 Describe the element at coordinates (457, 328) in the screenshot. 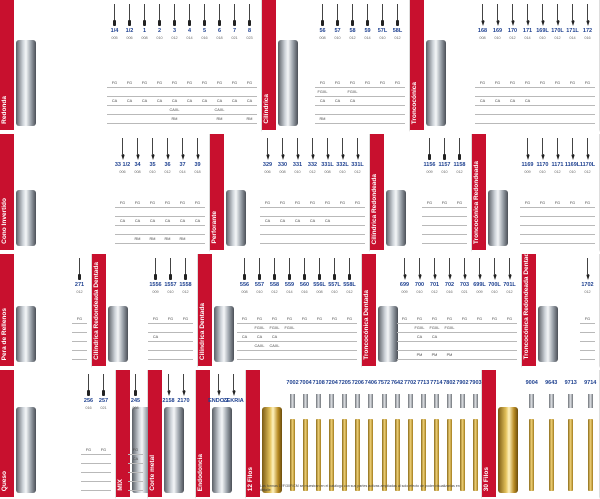

I see `shank-row: FGXL FGXL FGXL` at that location.